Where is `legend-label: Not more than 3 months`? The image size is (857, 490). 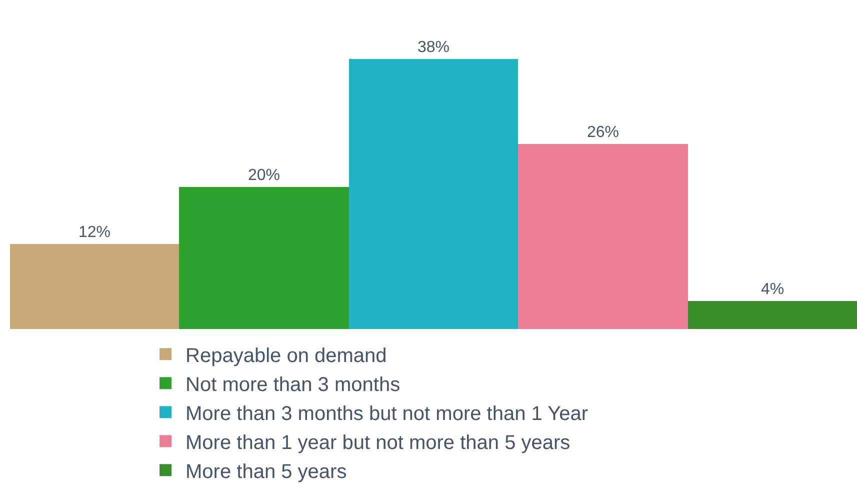 legend-label: Not more than 3 months is located at coordinates (293, 385).